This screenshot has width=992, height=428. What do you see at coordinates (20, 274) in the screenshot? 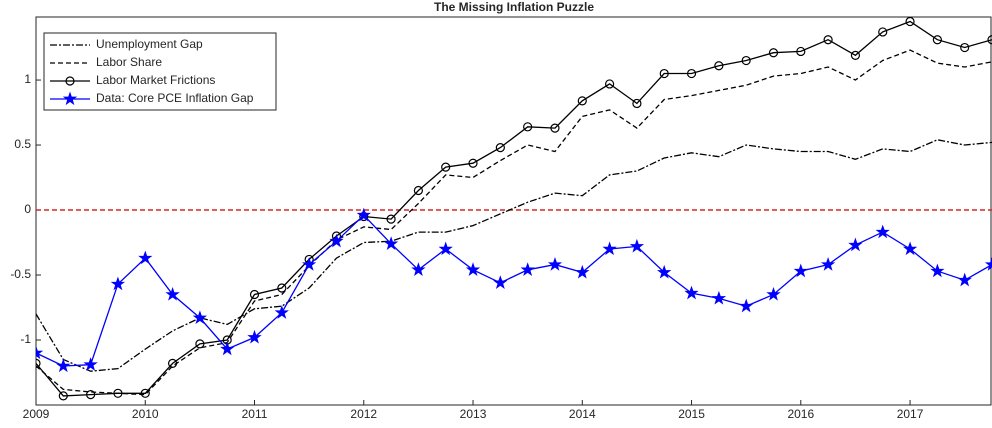
I see `y-tick-label: -0.5` at bounding box center [20, 274].